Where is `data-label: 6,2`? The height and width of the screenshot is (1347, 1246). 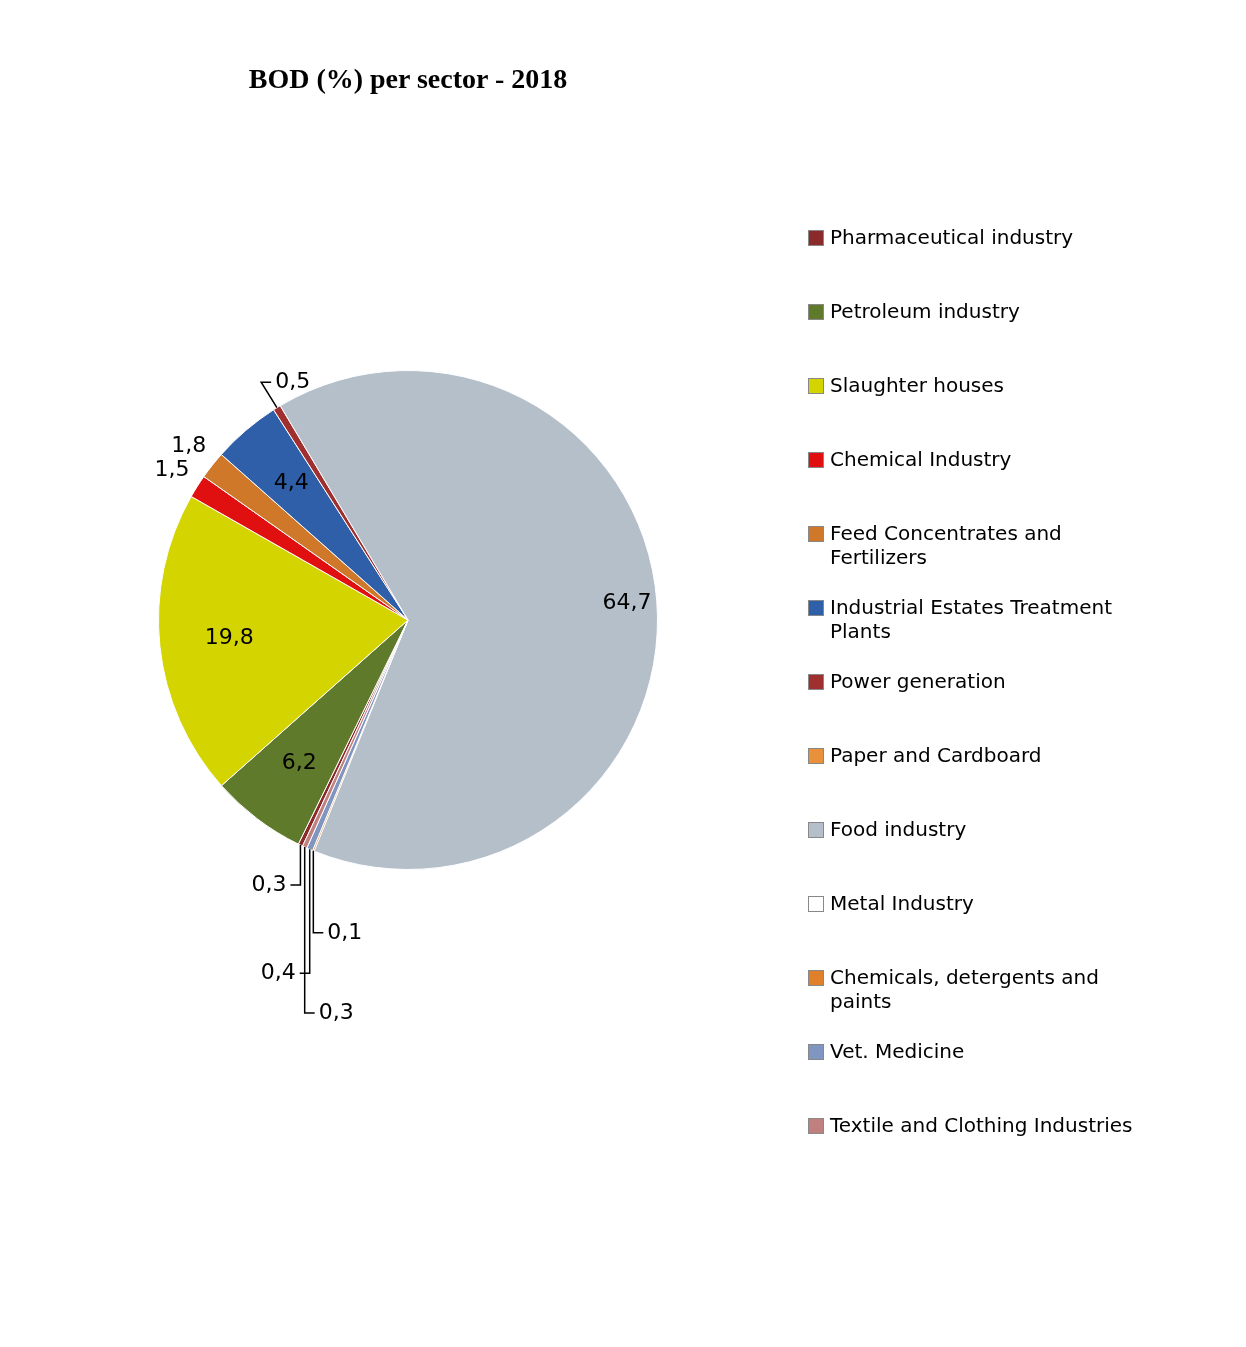 data-label: 6,2 is located at coordinates (299, 761).